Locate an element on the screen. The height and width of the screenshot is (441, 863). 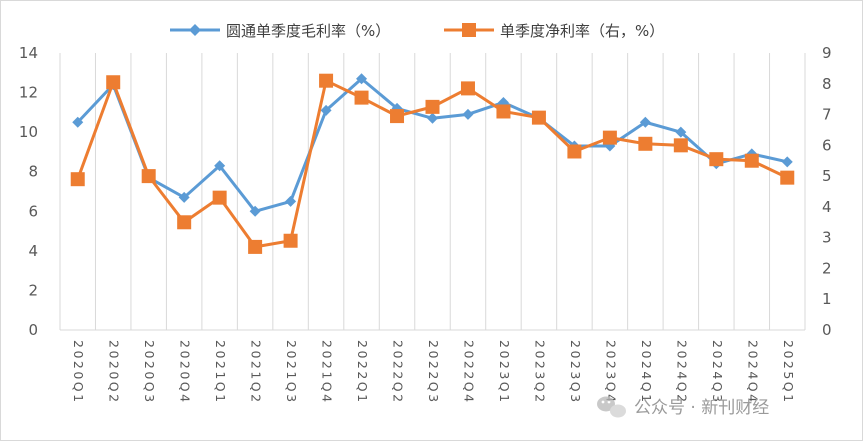
y-left-tick-label: 8 is located at coordinates (33, 172).